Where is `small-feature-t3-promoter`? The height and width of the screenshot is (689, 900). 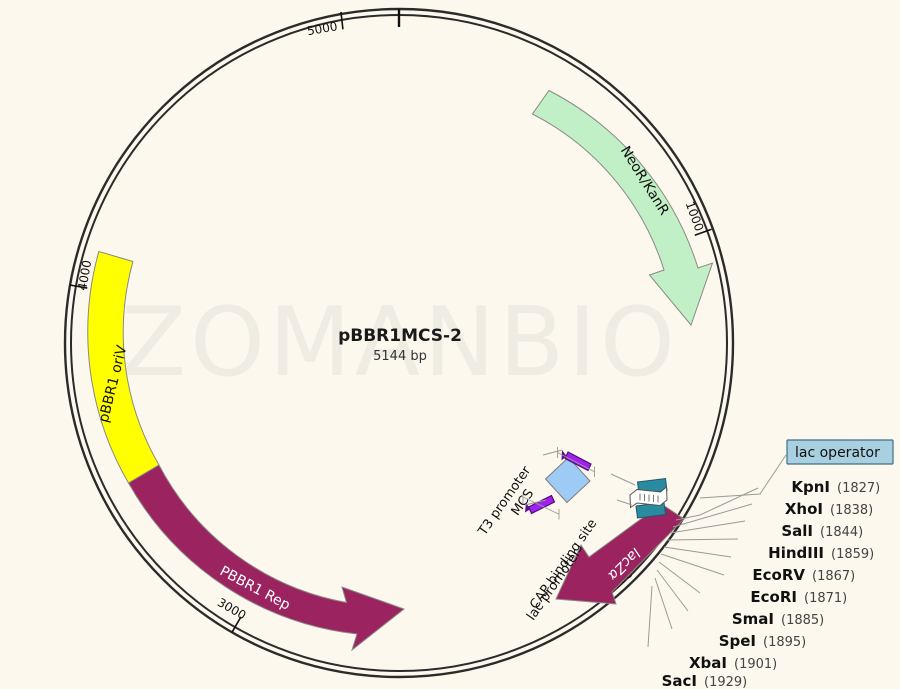
small-feature-t3-promoter is located at coordinates (576, 462).